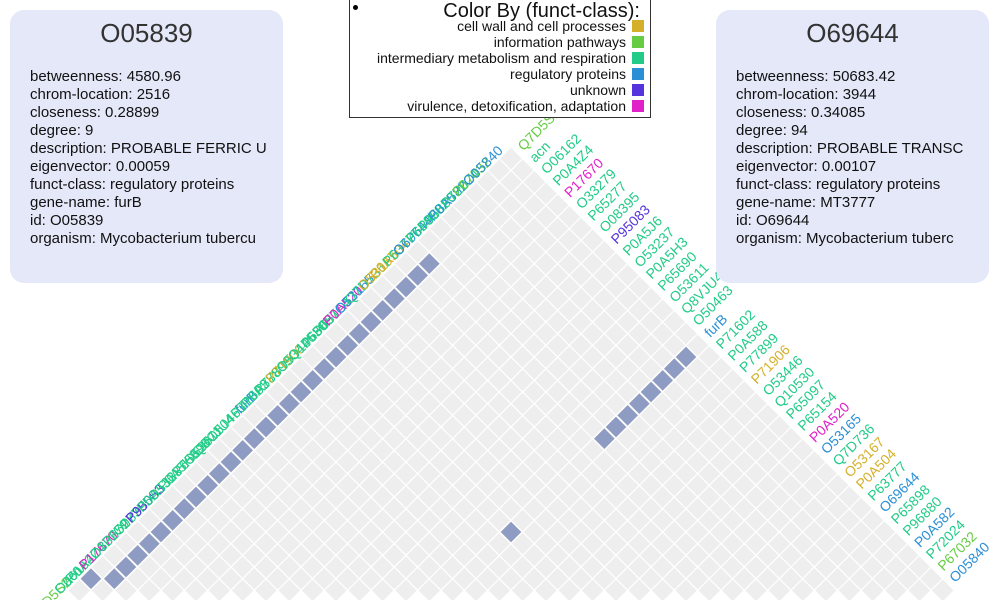 The width and height of the screenshot is (1000, 600). I want to click on card-attribute: chrom-location: 3944, so click(806, 94).